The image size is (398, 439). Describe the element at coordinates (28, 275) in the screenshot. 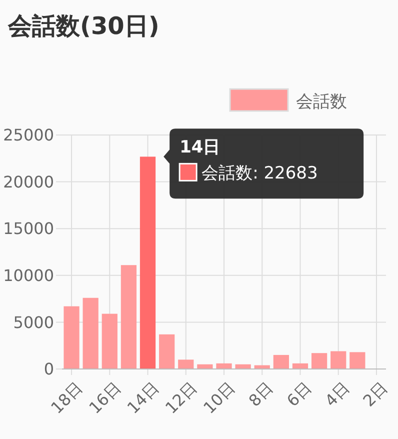

I see `y-tick-label: 10000` at that location.